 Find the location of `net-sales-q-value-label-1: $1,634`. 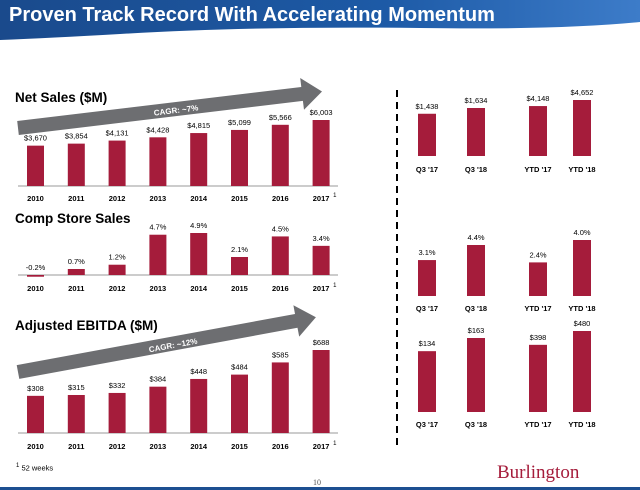

net-sales-q-value-label-1: $1,634 is located at coordinates (476, 100).